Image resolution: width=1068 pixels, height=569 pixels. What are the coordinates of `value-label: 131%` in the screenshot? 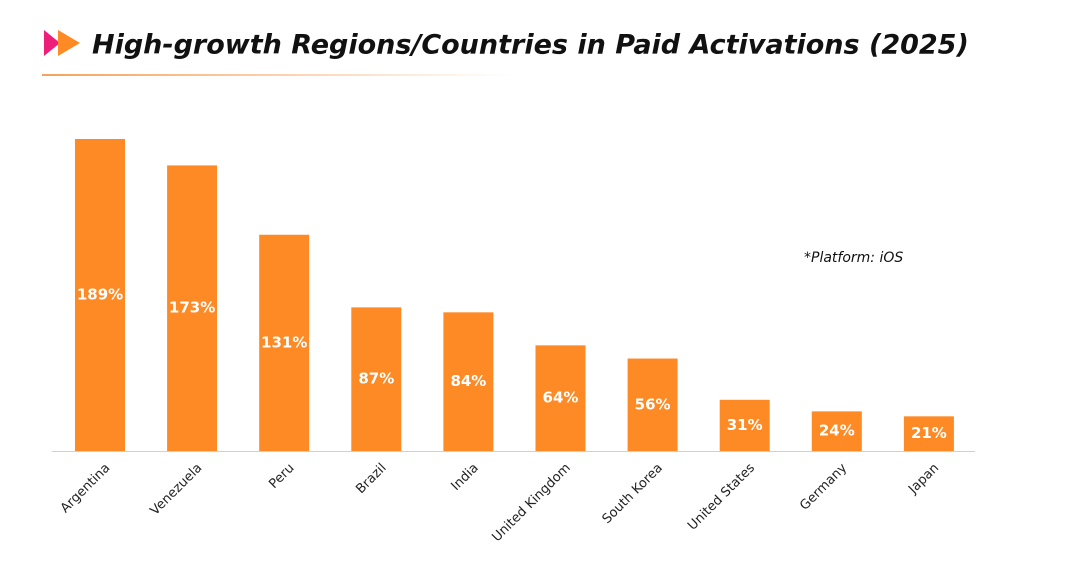 It's located at (284, 342).